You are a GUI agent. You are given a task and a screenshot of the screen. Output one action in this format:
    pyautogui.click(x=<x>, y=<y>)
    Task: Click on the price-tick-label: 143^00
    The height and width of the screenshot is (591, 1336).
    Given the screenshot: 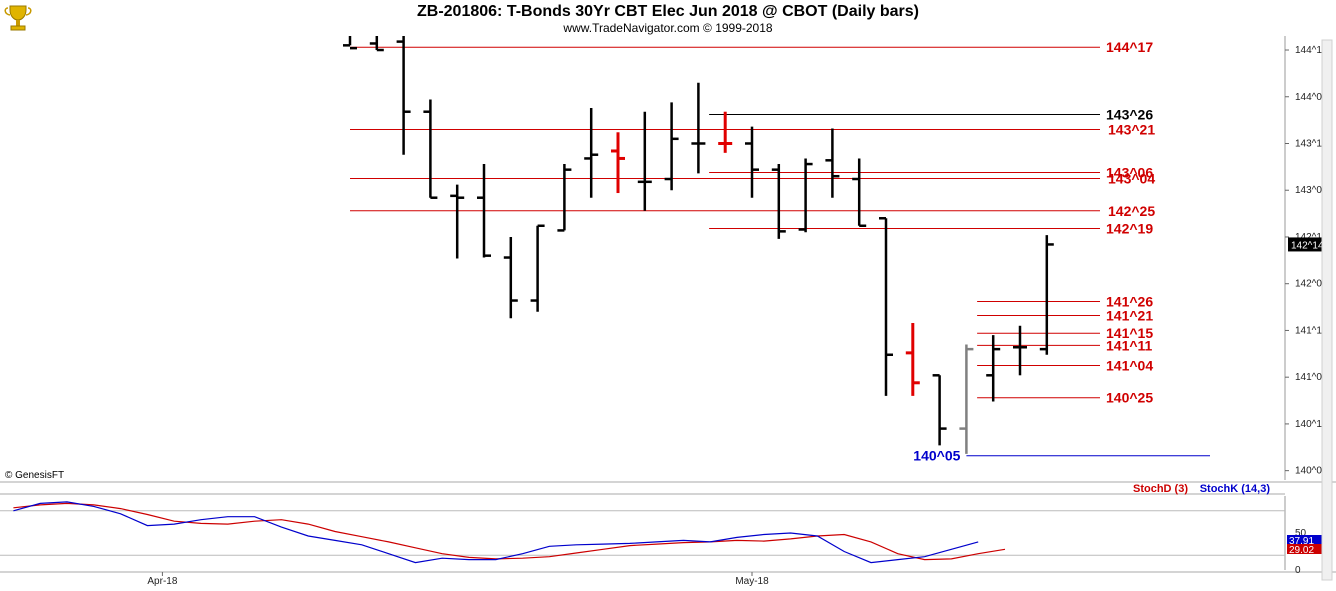 What is the action you would take?
    pyautogui.click(x=1311, y=190)
    